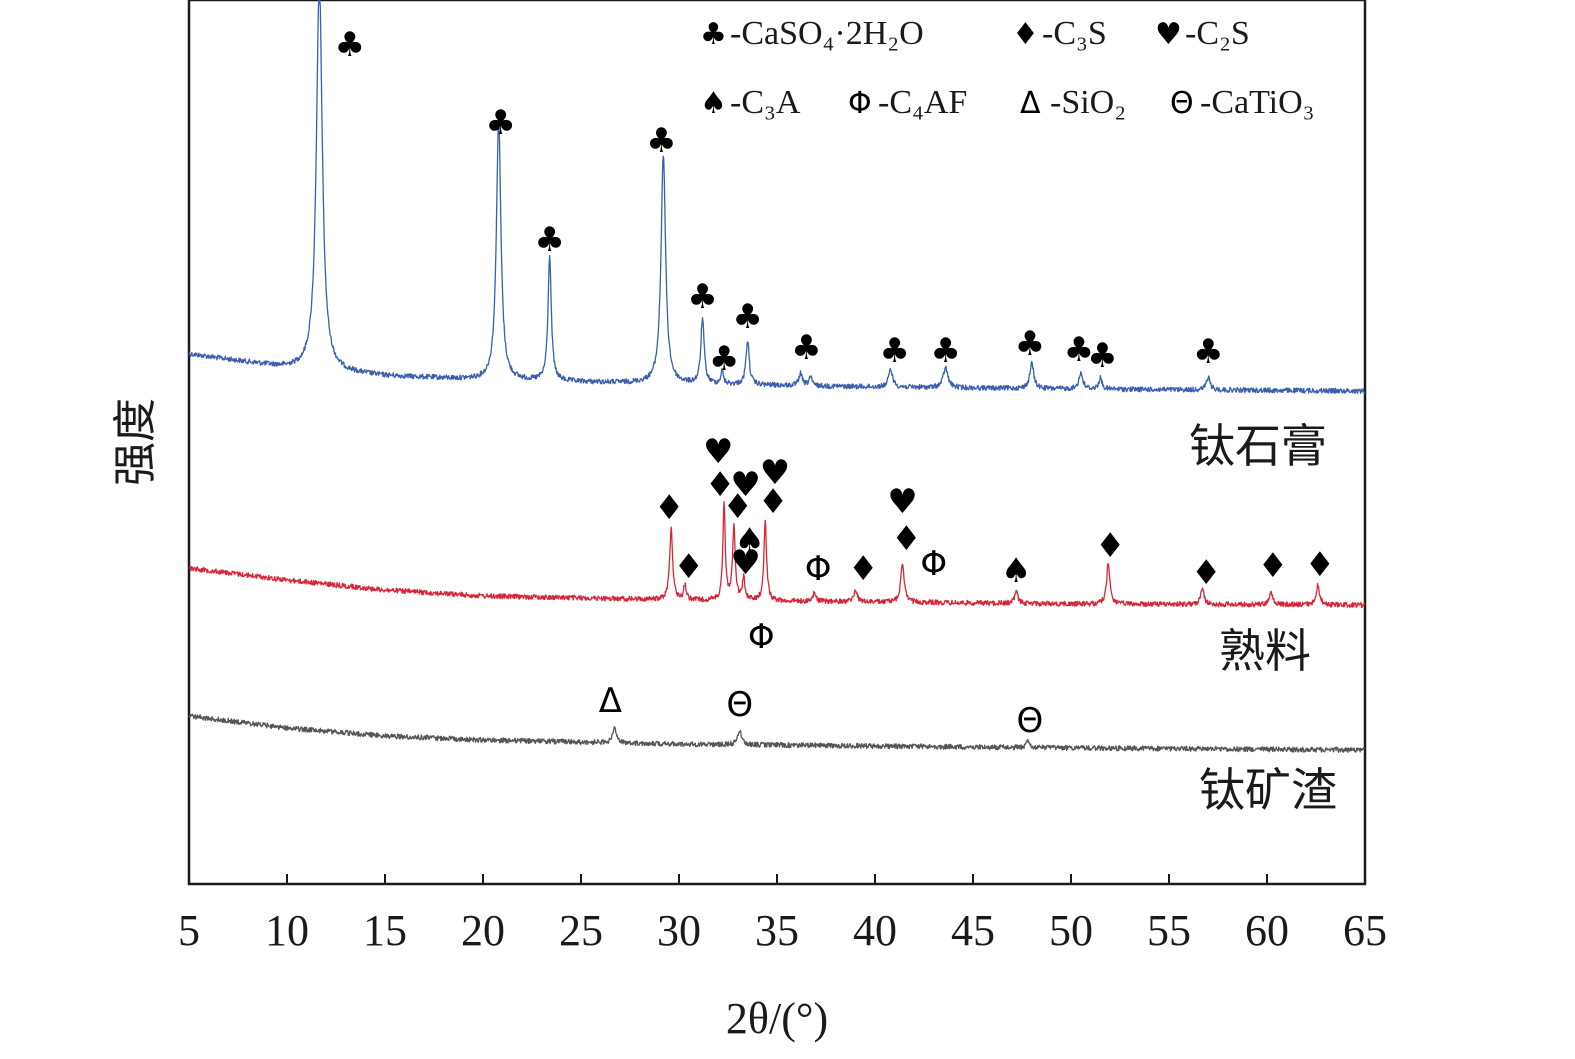 The image size is (1575, 1059). What do you see at coordinates (1030, 344) in the screenshot?
I see `peak-marker-11: ♣` at bounding box center [1030, 344].